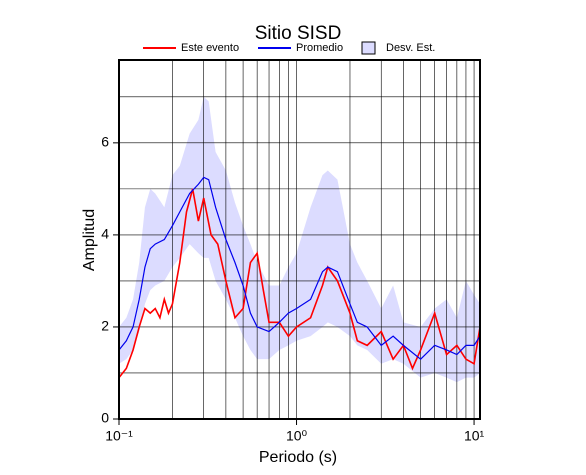  Describe the element at coordinates (298, 457) in the screenshot. I see `x-axis-label: Periodo (s)` at that location.